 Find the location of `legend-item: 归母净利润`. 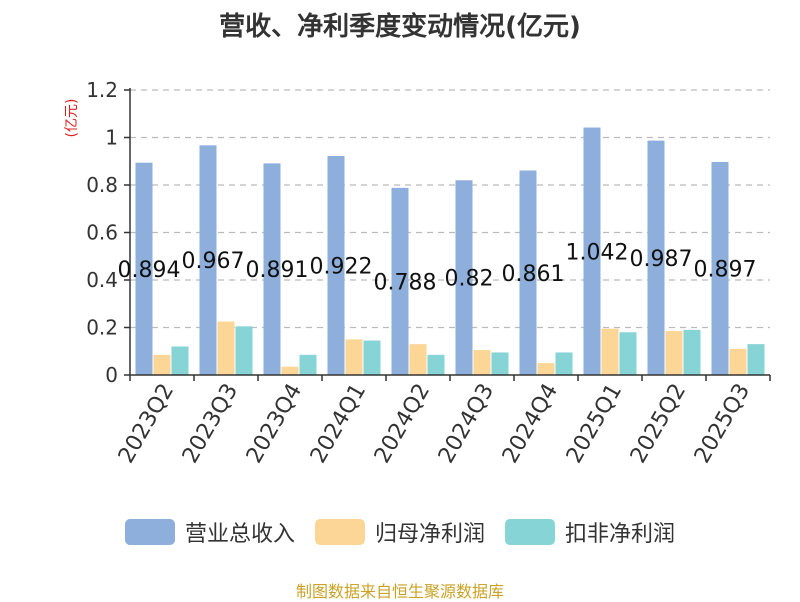

legend-item: 归母净利润 is located at coordinates (399, 532).